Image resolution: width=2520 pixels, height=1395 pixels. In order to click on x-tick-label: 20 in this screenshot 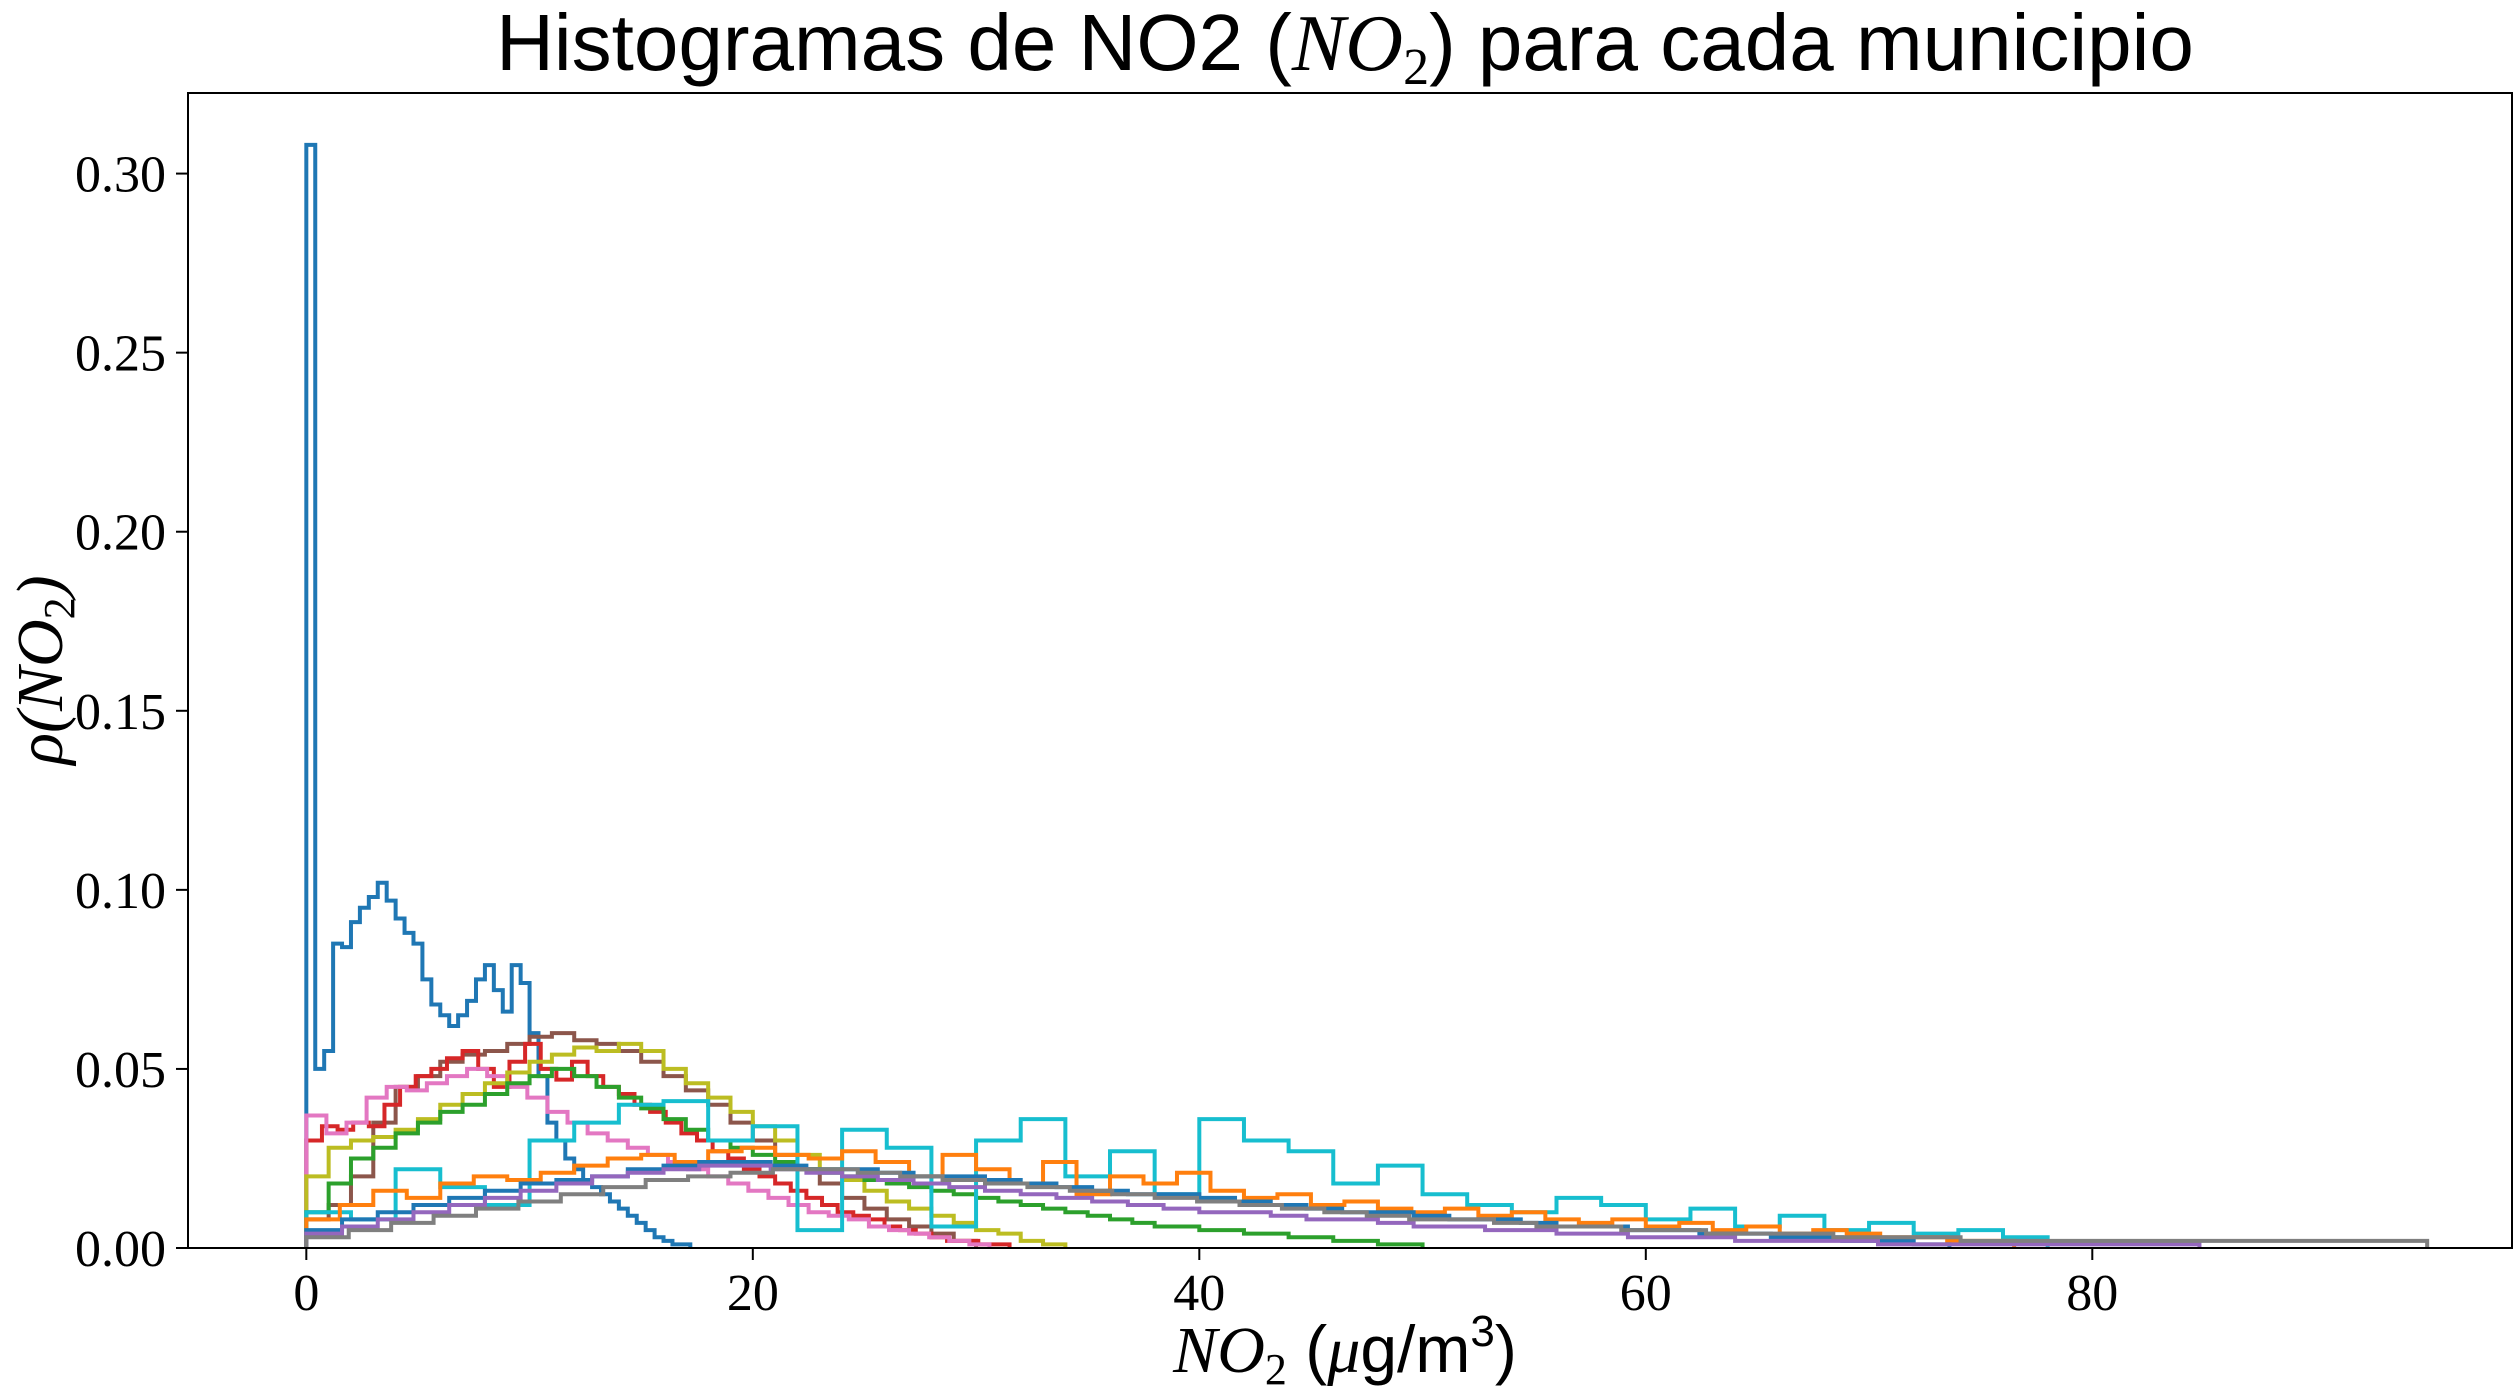, I will do `click(753, 1293)`.